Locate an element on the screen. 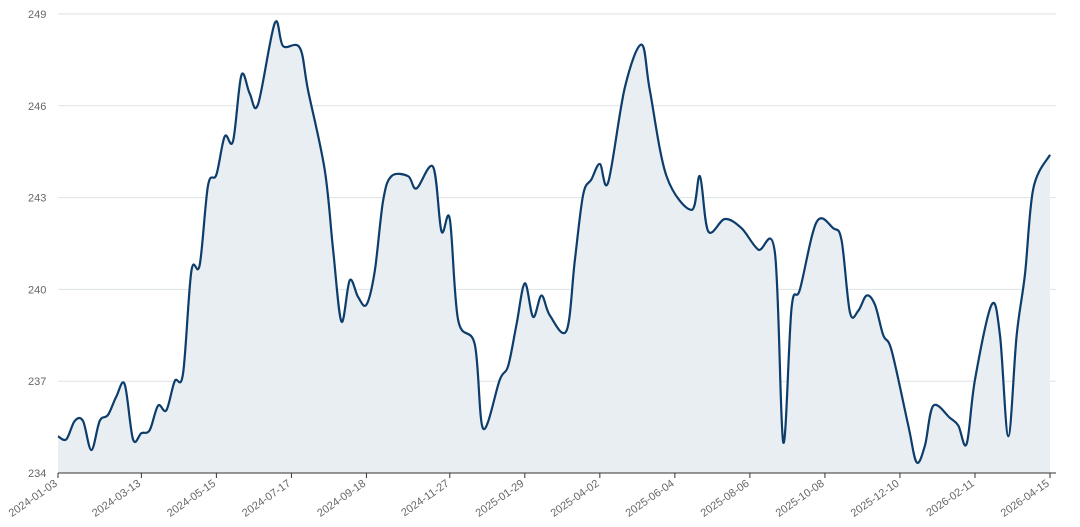  x-tick-label: 2026-02-11 is located at coordinates (950, 499).